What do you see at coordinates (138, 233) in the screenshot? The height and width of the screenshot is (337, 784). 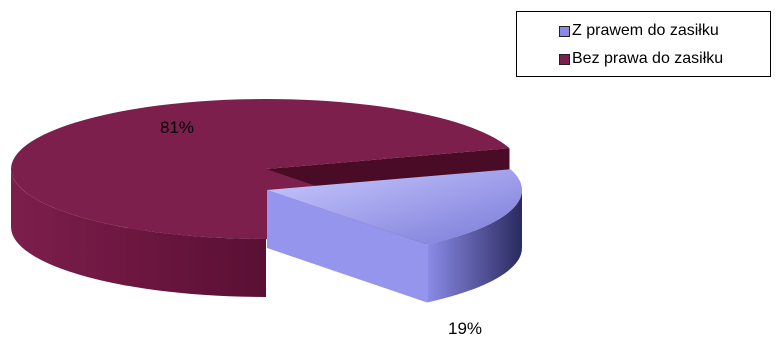 I see `slice-1-side-wall` at bounding box center [138, 233].